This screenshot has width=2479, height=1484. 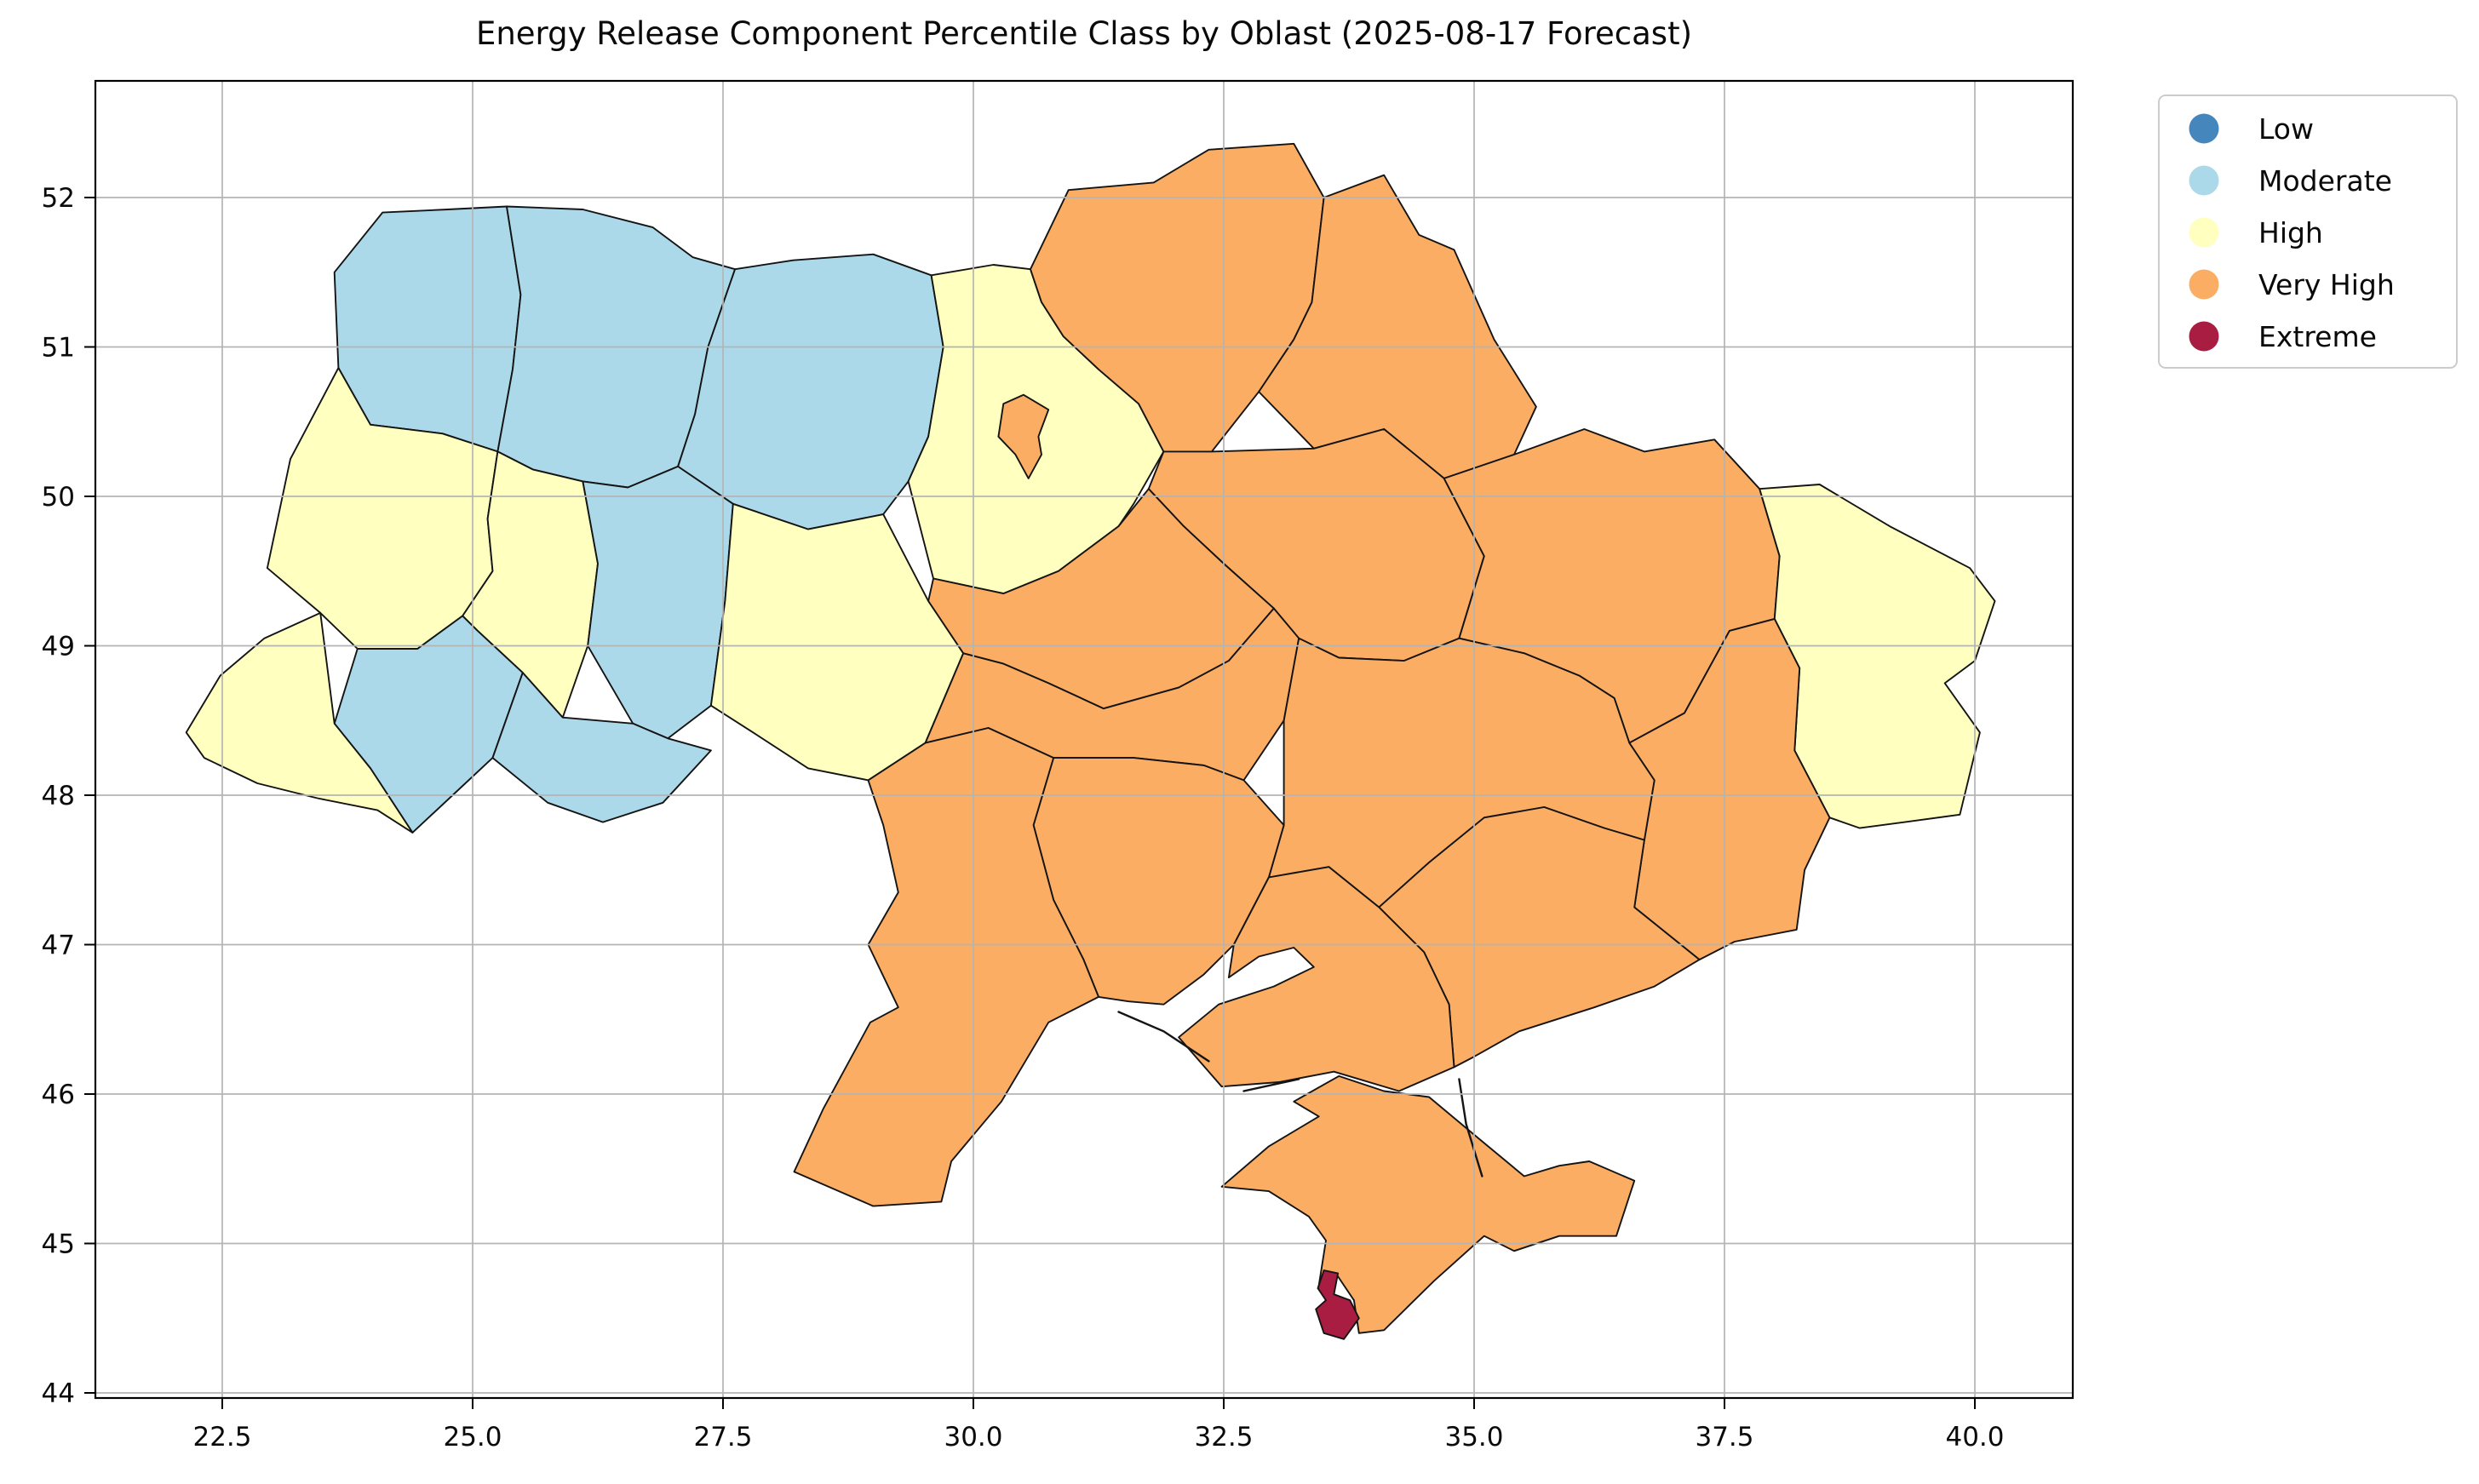 I want to click on region-kherson, so click(x=1316, y=979).